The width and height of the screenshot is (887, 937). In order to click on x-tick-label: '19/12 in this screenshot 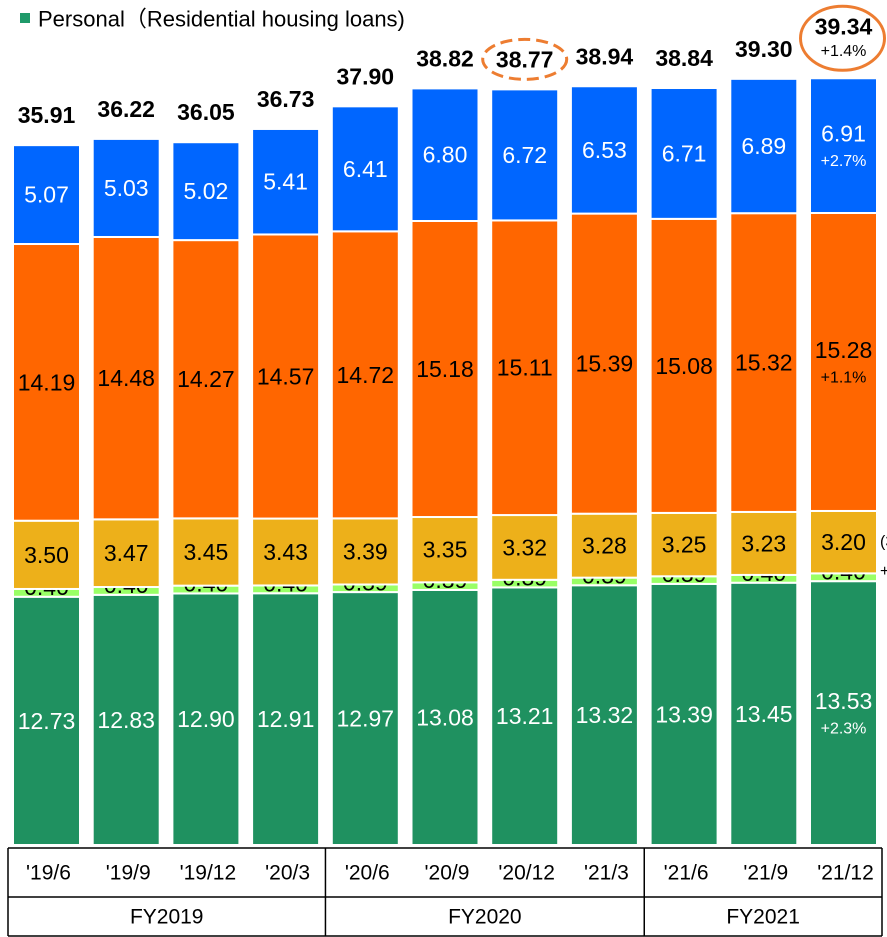, I will do `click(208, 873)`.